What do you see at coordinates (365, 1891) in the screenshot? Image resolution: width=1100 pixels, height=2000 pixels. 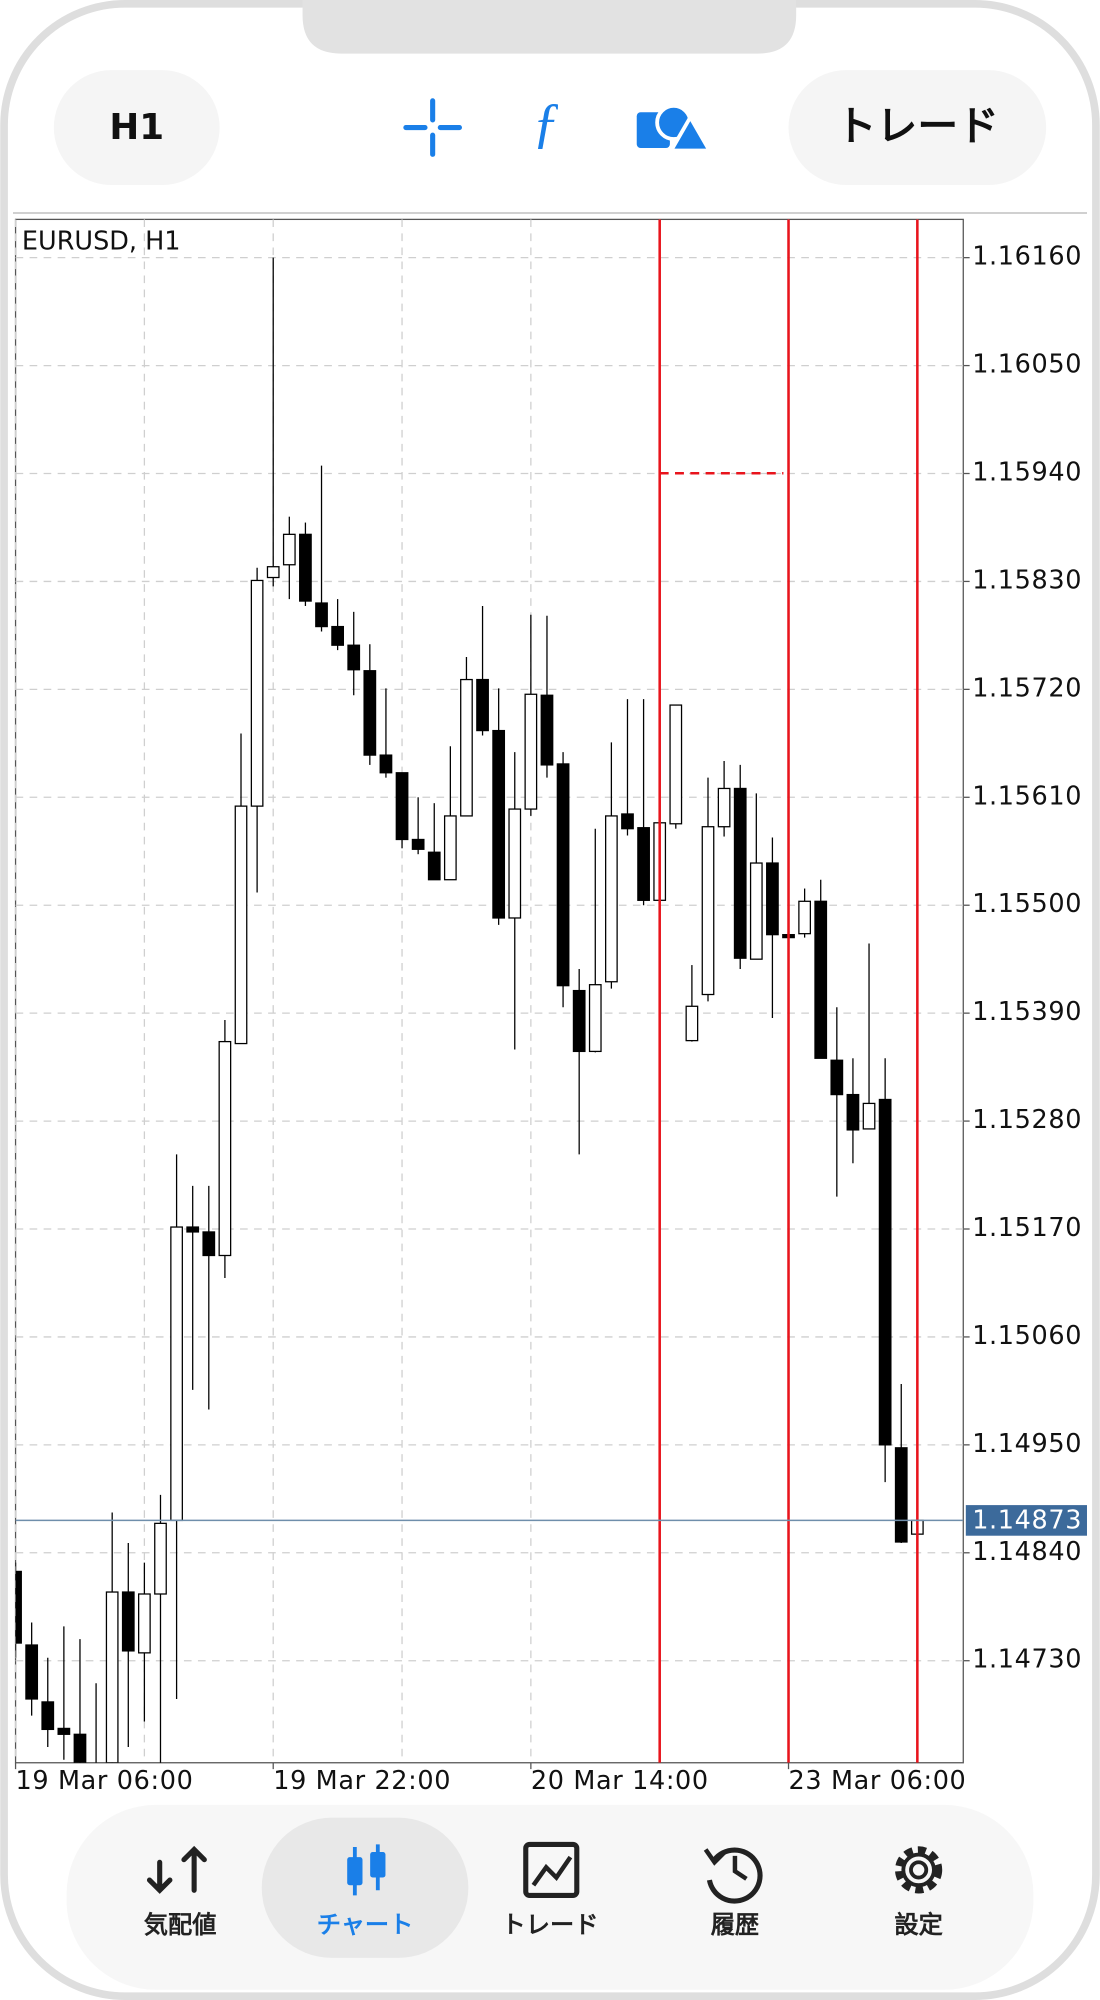 I see `chart-tab: チャート` at bounding box center [365, 1891].